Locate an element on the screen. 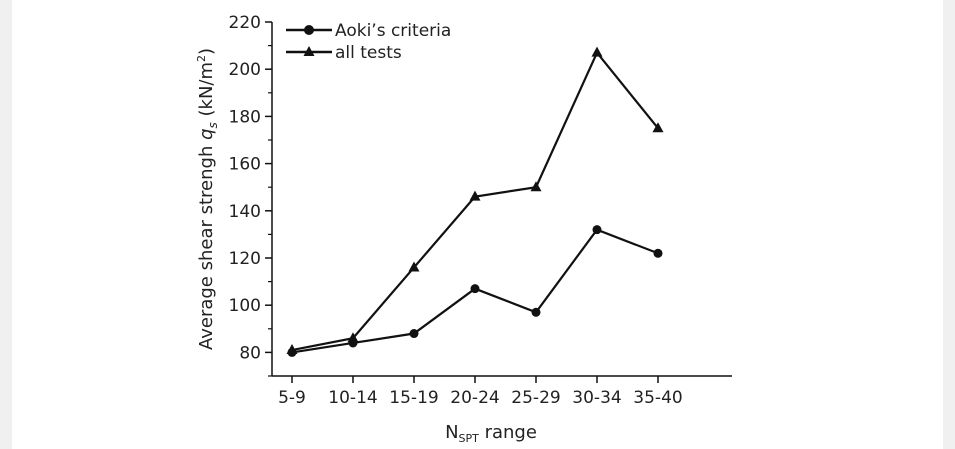  y-tick-label-200: 200 is located at coordinates (245, 70).